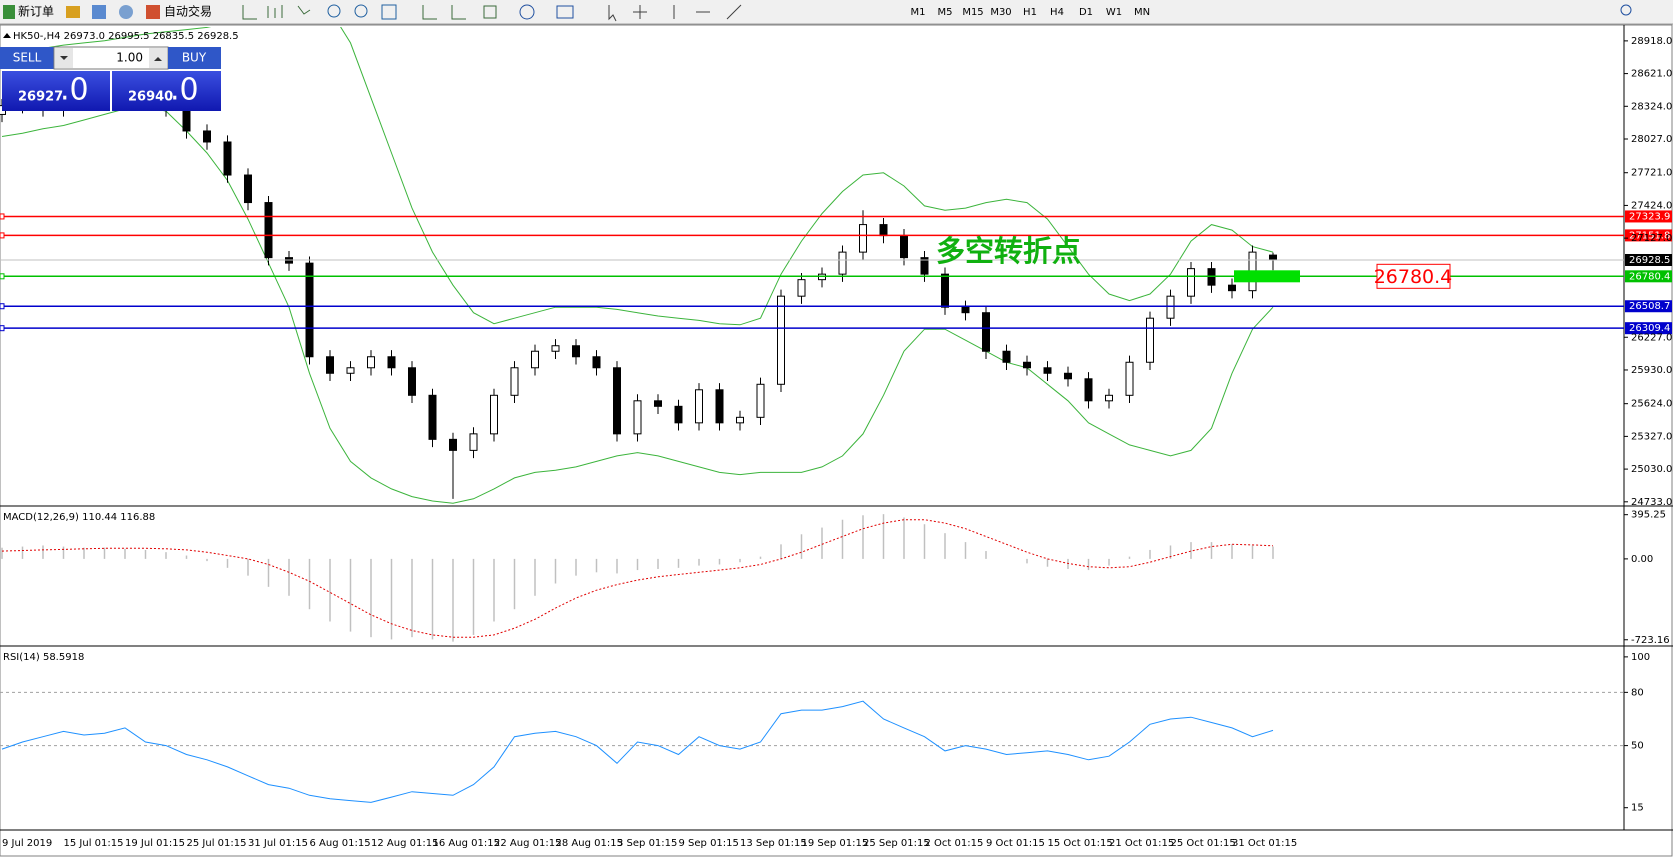 The height and width of the screenshot is (857, 1673). I want to click on x-tick-label: 9 Jul 2019, so click(27, 843).